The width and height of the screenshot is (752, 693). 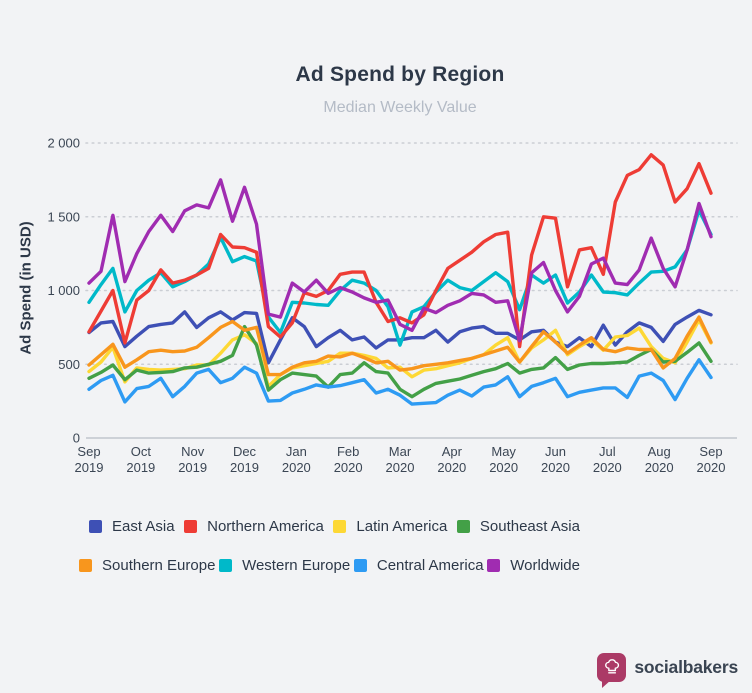 What do you see at coordinates (555, 451) in the screenshot?
I see `x-tick-month: Jun` at bounding box center [555, 451].